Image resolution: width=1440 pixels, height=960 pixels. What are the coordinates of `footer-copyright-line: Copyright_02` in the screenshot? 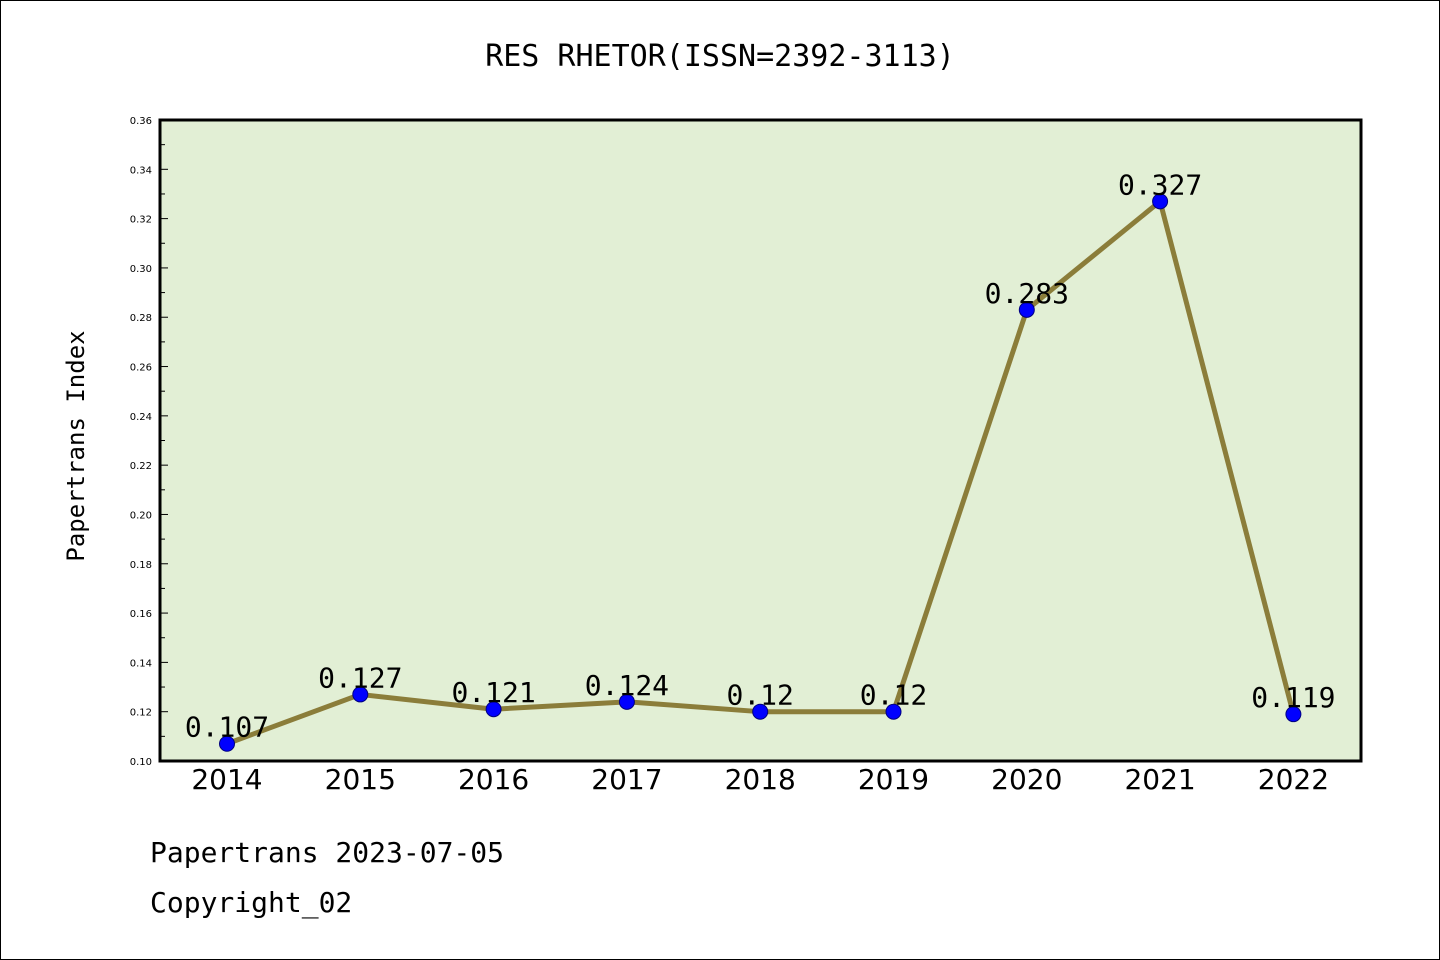 It's located at (251, 902).